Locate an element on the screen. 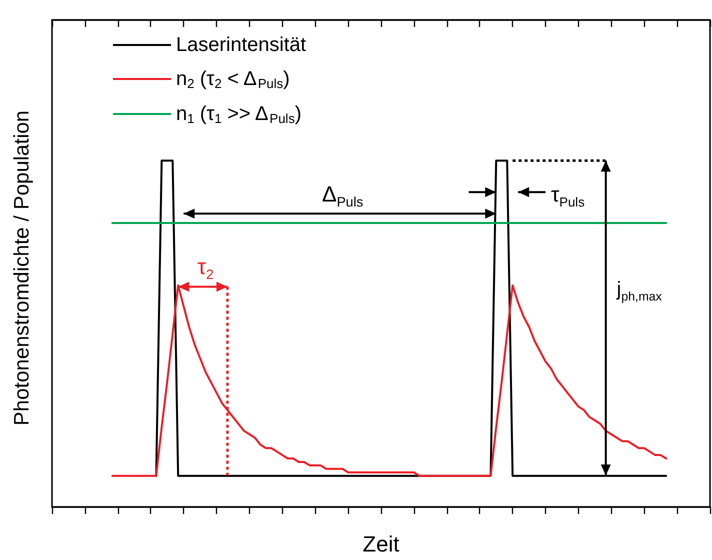 The image size is (712, 560). x-axis-title: Zeit is located at coordinates (381, 544).